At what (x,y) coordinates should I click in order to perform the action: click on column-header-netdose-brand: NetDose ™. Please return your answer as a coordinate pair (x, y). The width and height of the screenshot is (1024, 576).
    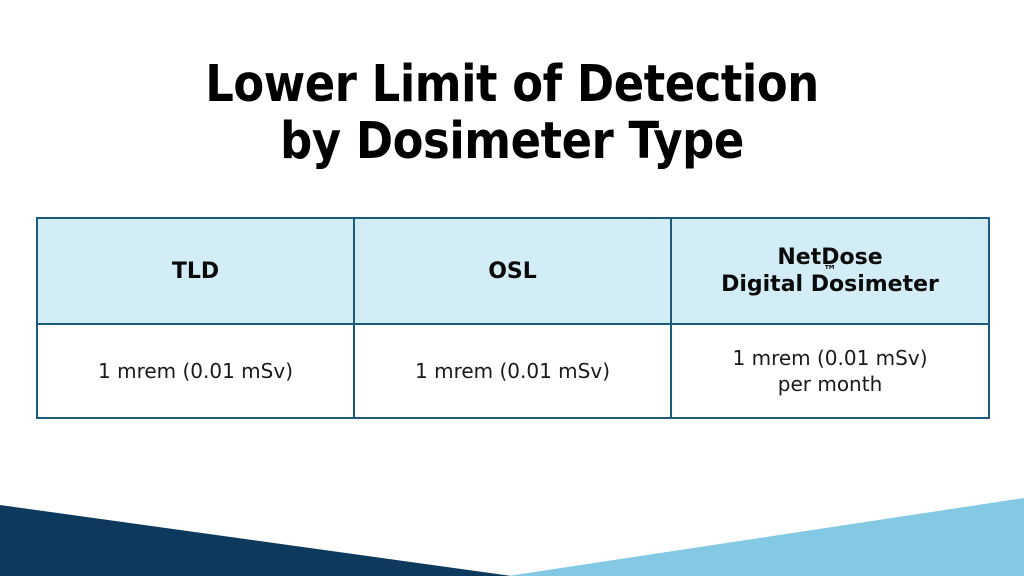
    Looking at the image, I should click on (830, 261).